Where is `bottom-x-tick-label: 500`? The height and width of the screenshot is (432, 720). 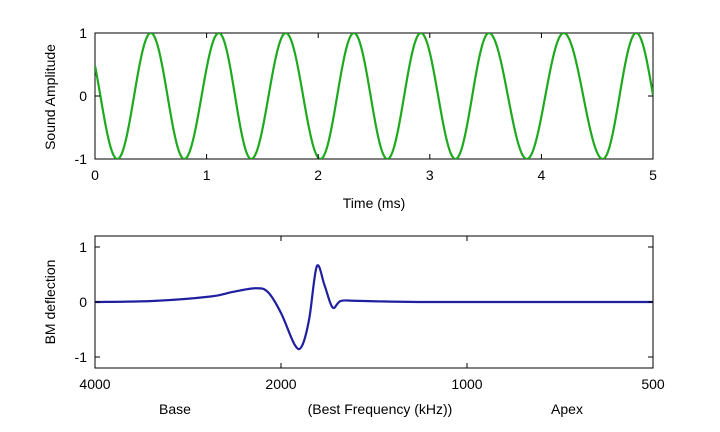 bottom-x-tick-label: 500 is located at coordinates (653, 384).